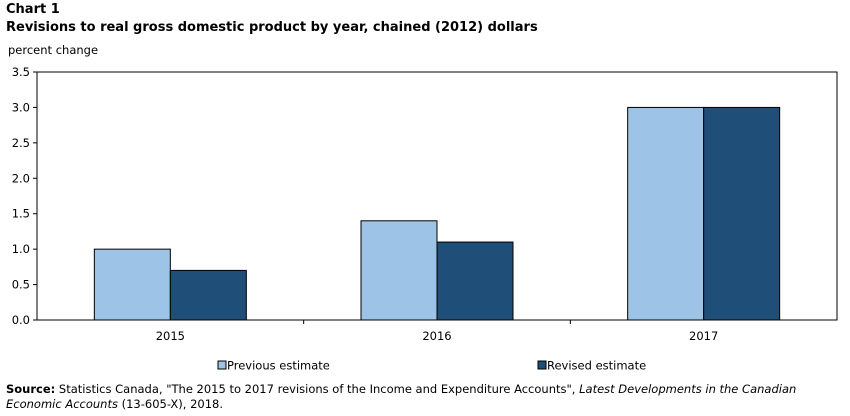  Describe the element at coordinates (742, 213) in the screenshot. I see `bar-revised-estimate-2017` at that location.